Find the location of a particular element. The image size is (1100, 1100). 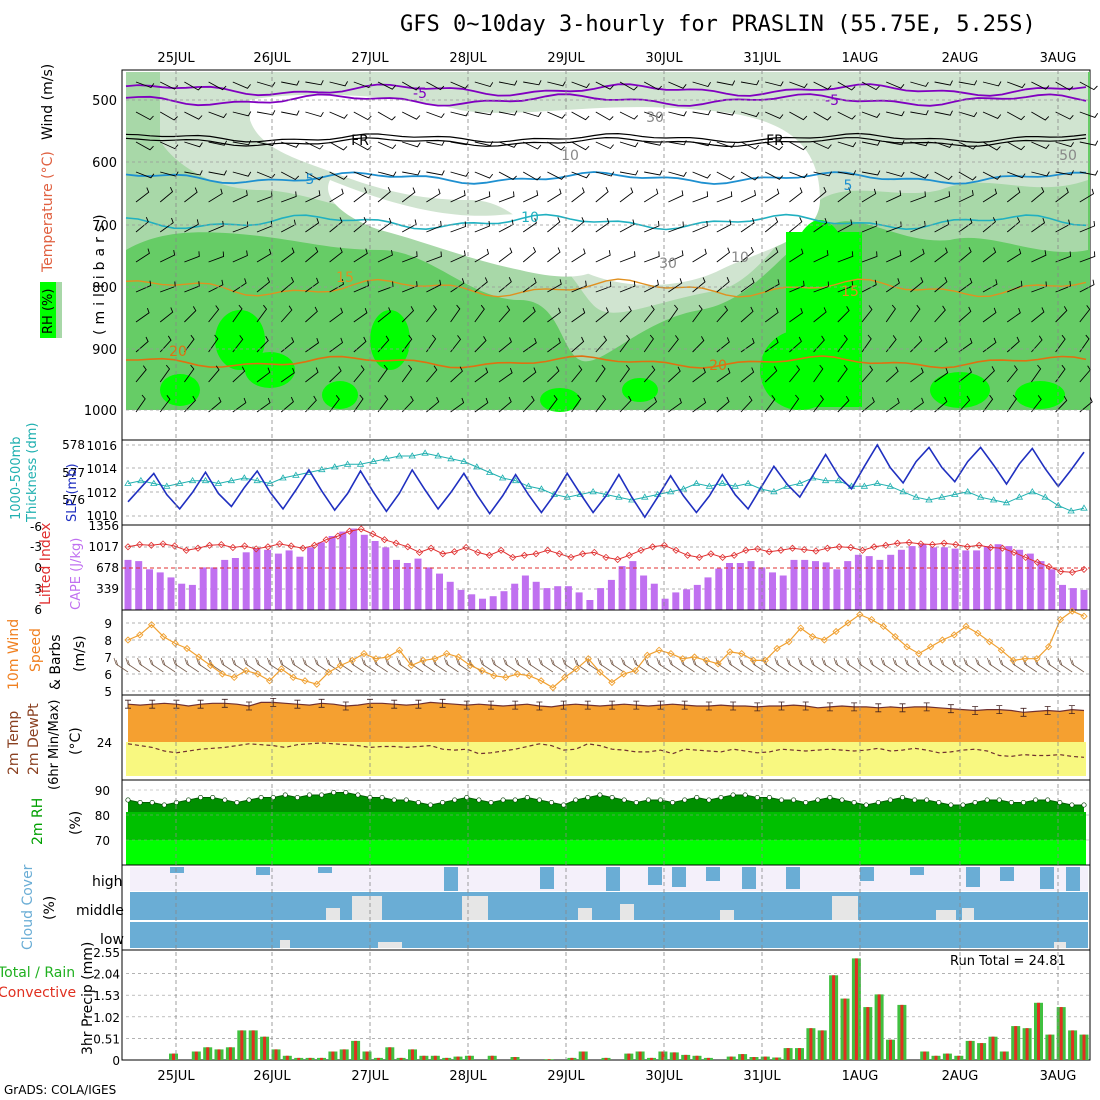

lifted-index-tick: -6 is located at coordinates (36, 527).